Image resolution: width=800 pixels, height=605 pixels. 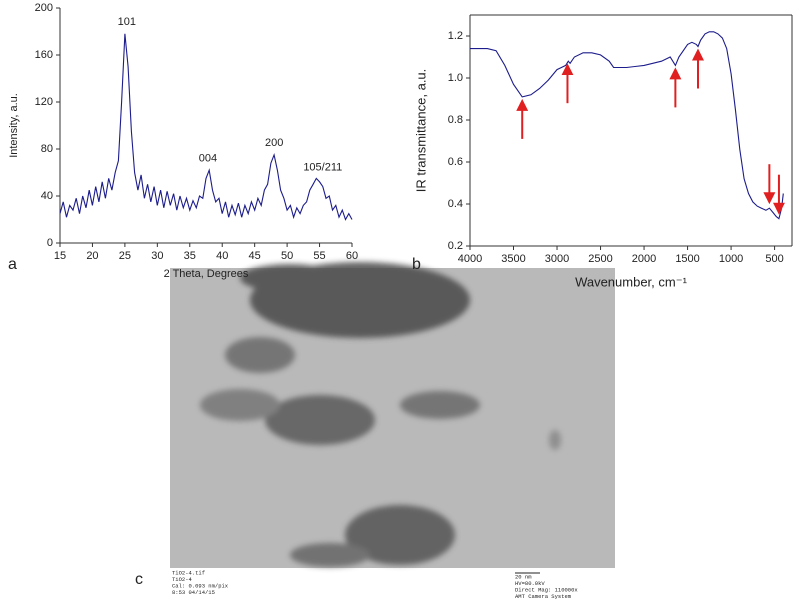 What do you see at coordinates (157, 256) in the screenshot?
I see `x-tick-label: 30` at bounding box center [157, 256].